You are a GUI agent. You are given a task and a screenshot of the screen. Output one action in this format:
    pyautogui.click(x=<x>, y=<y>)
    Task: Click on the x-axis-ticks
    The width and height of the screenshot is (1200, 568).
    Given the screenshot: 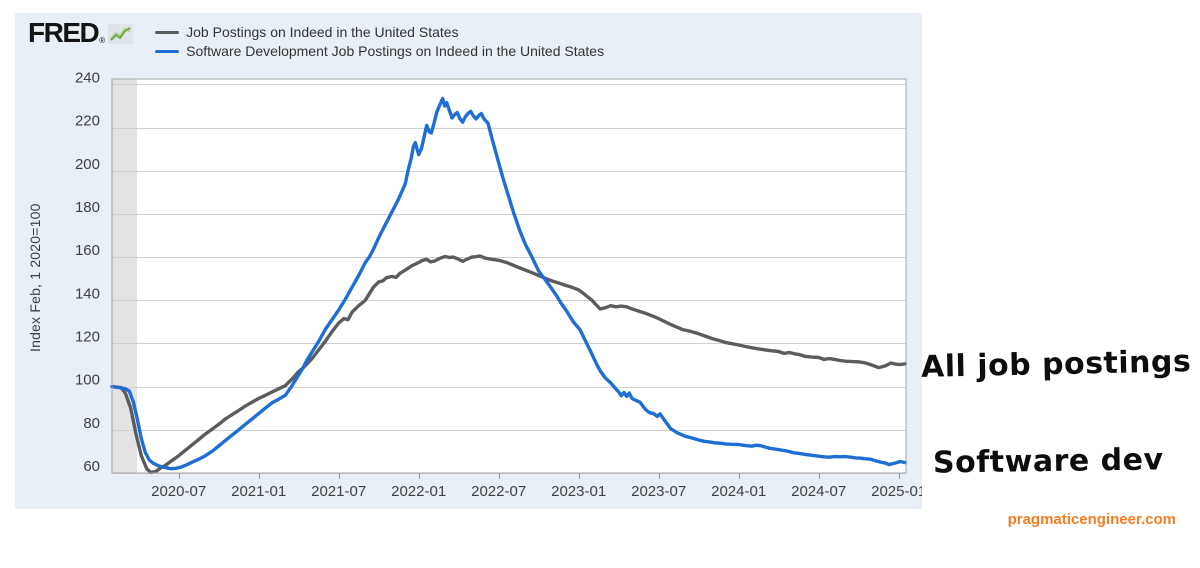 What is the action you would take?
    pyautogui.click(x=539, y=476)
    